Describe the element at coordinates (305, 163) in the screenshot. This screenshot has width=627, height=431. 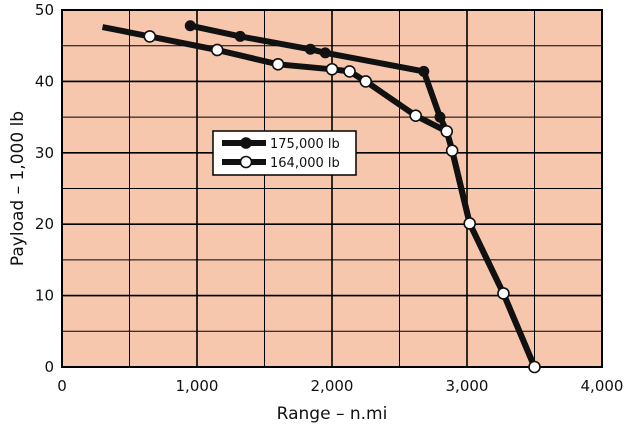
I see `legend-label-164000: 164,000 lb` at that location.